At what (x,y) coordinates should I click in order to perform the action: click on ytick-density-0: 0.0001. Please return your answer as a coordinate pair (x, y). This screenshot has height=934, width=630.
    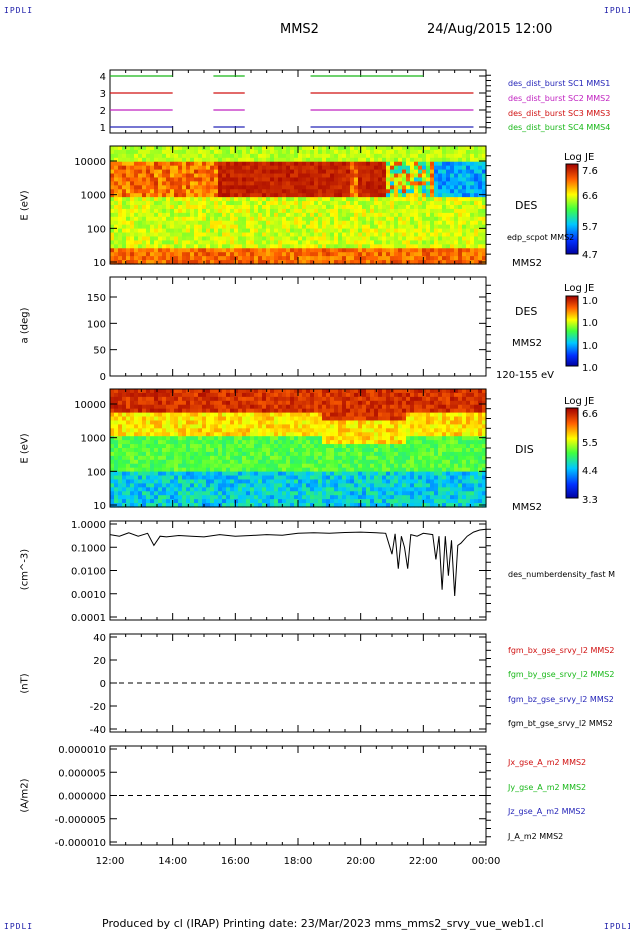
    Looking at the image, I should click on (88, 618).